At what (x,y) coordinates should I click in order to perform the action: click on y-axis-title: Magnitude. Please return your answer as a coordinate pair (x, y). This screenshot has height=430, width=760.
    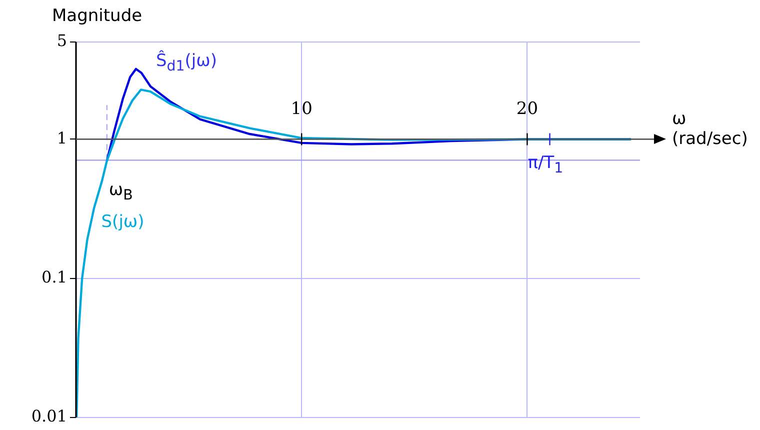
    Looking at the image, I should click on (97, 16).